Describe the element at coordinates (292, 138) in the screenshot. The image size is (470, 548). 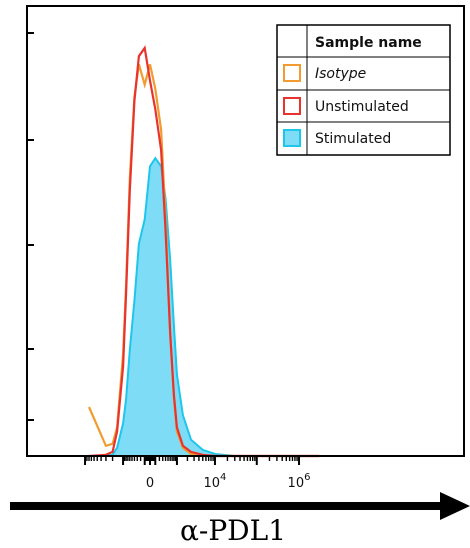
I see `legend-swatch-stimulated` at that location.